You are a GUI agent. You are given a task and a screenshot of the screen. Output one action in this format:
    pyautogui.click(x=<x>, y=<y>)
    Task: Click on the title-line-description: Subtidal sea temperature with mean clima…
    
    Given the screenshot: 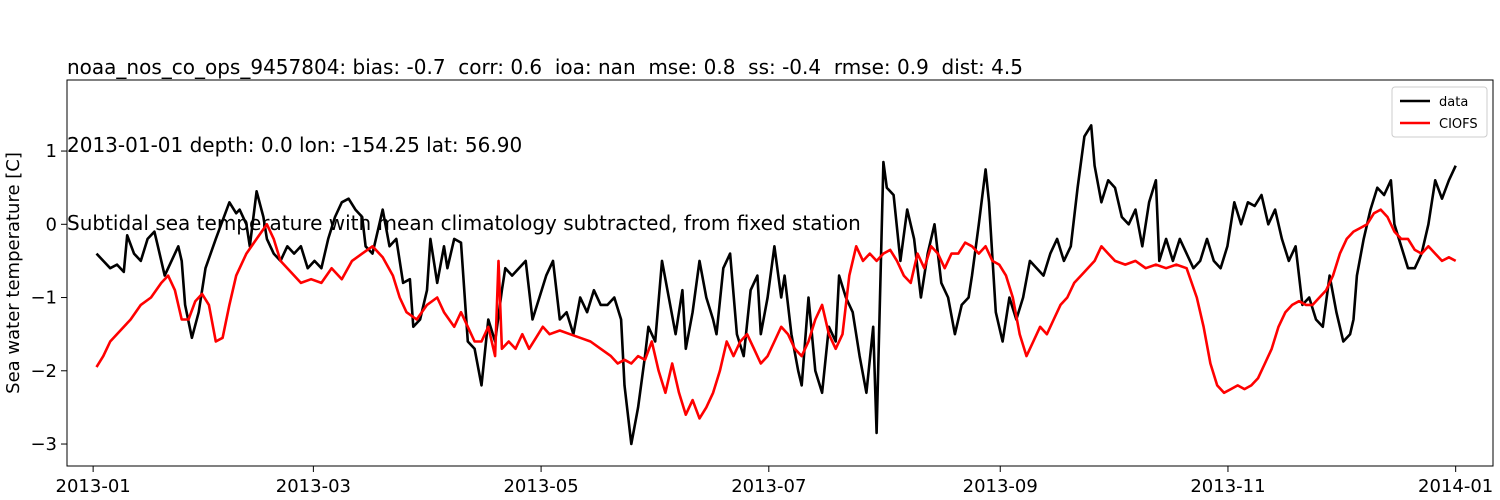 What is the action you would take?
    pyautogui.click(x=464, y=223)
    